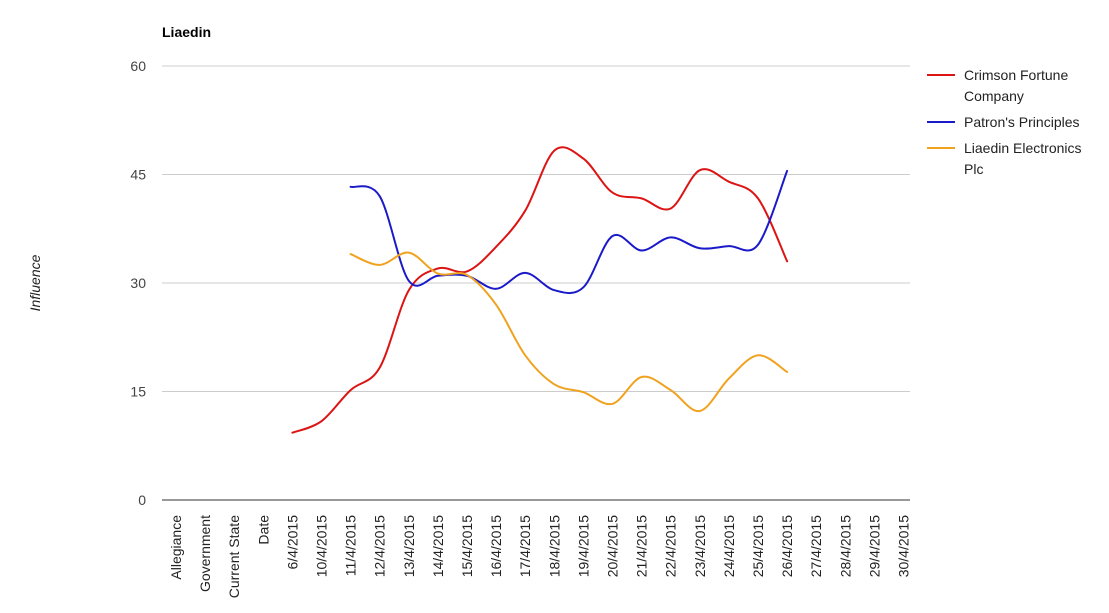 The width and height of the screenshot is (1109, 613). What do you see at coordinates (1023, 148) in the screenshot?
I see `legend-label: Liaedin Electronics` at bounding box center [1023, 148].